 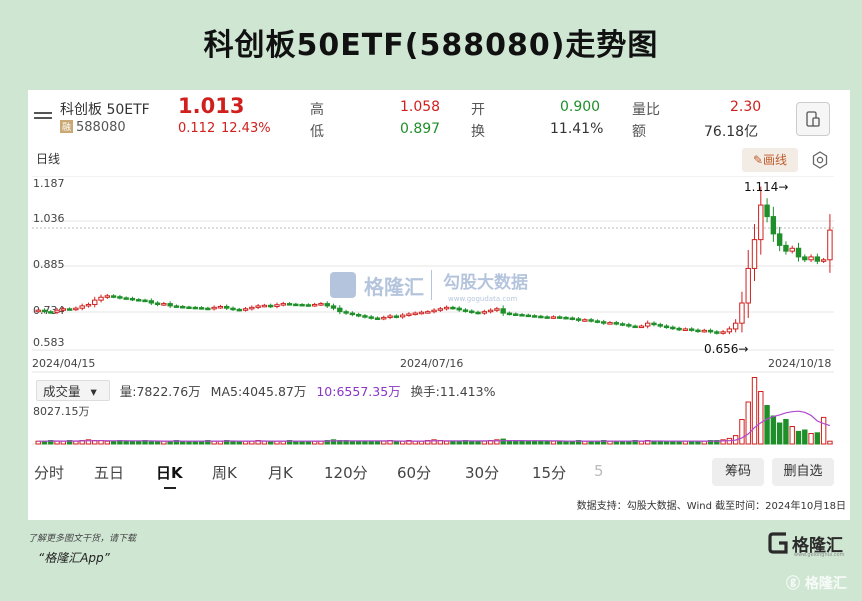 I want to click on x-tick-label: 2024/07/16, so click(x=431, y=363).